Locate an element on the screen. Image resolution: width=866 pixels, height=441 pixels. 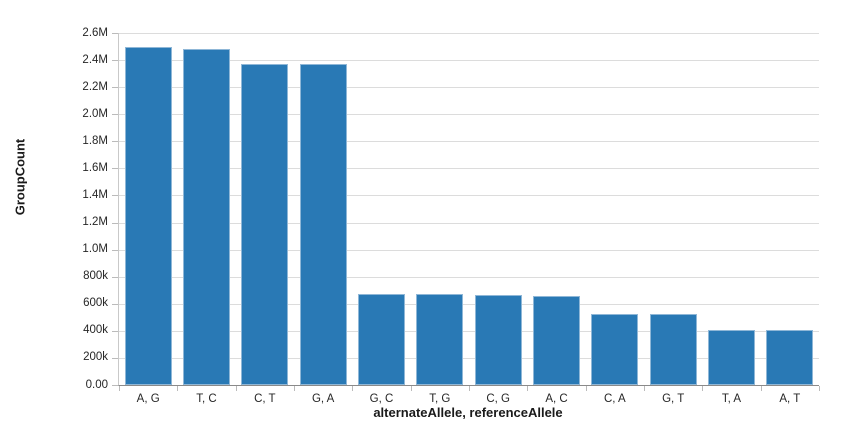
y-tick-label: 1.2M is located at coordinates (95, 221).